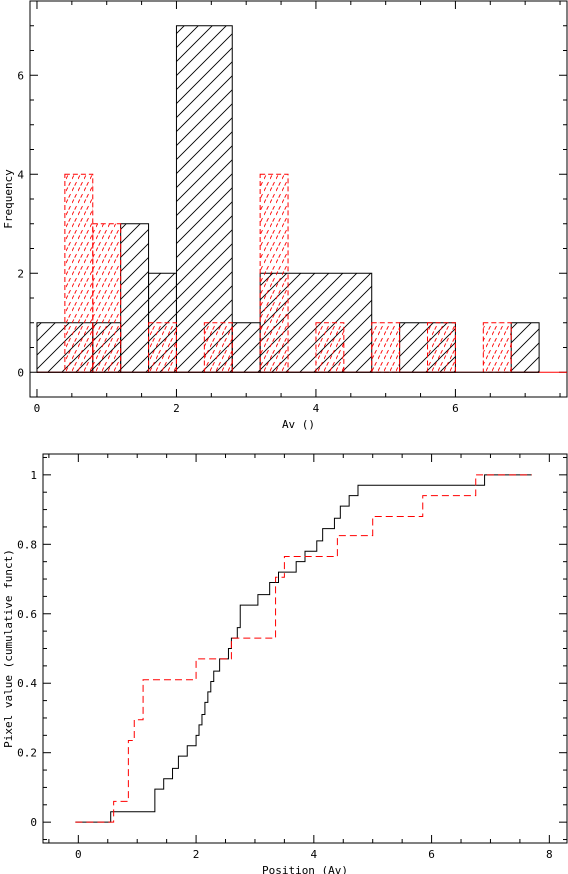  What do you see at coordinates (33, 822) in the screenshot?
I see `cdf-y-tick-label: 0` at bounding box center [33, 822].